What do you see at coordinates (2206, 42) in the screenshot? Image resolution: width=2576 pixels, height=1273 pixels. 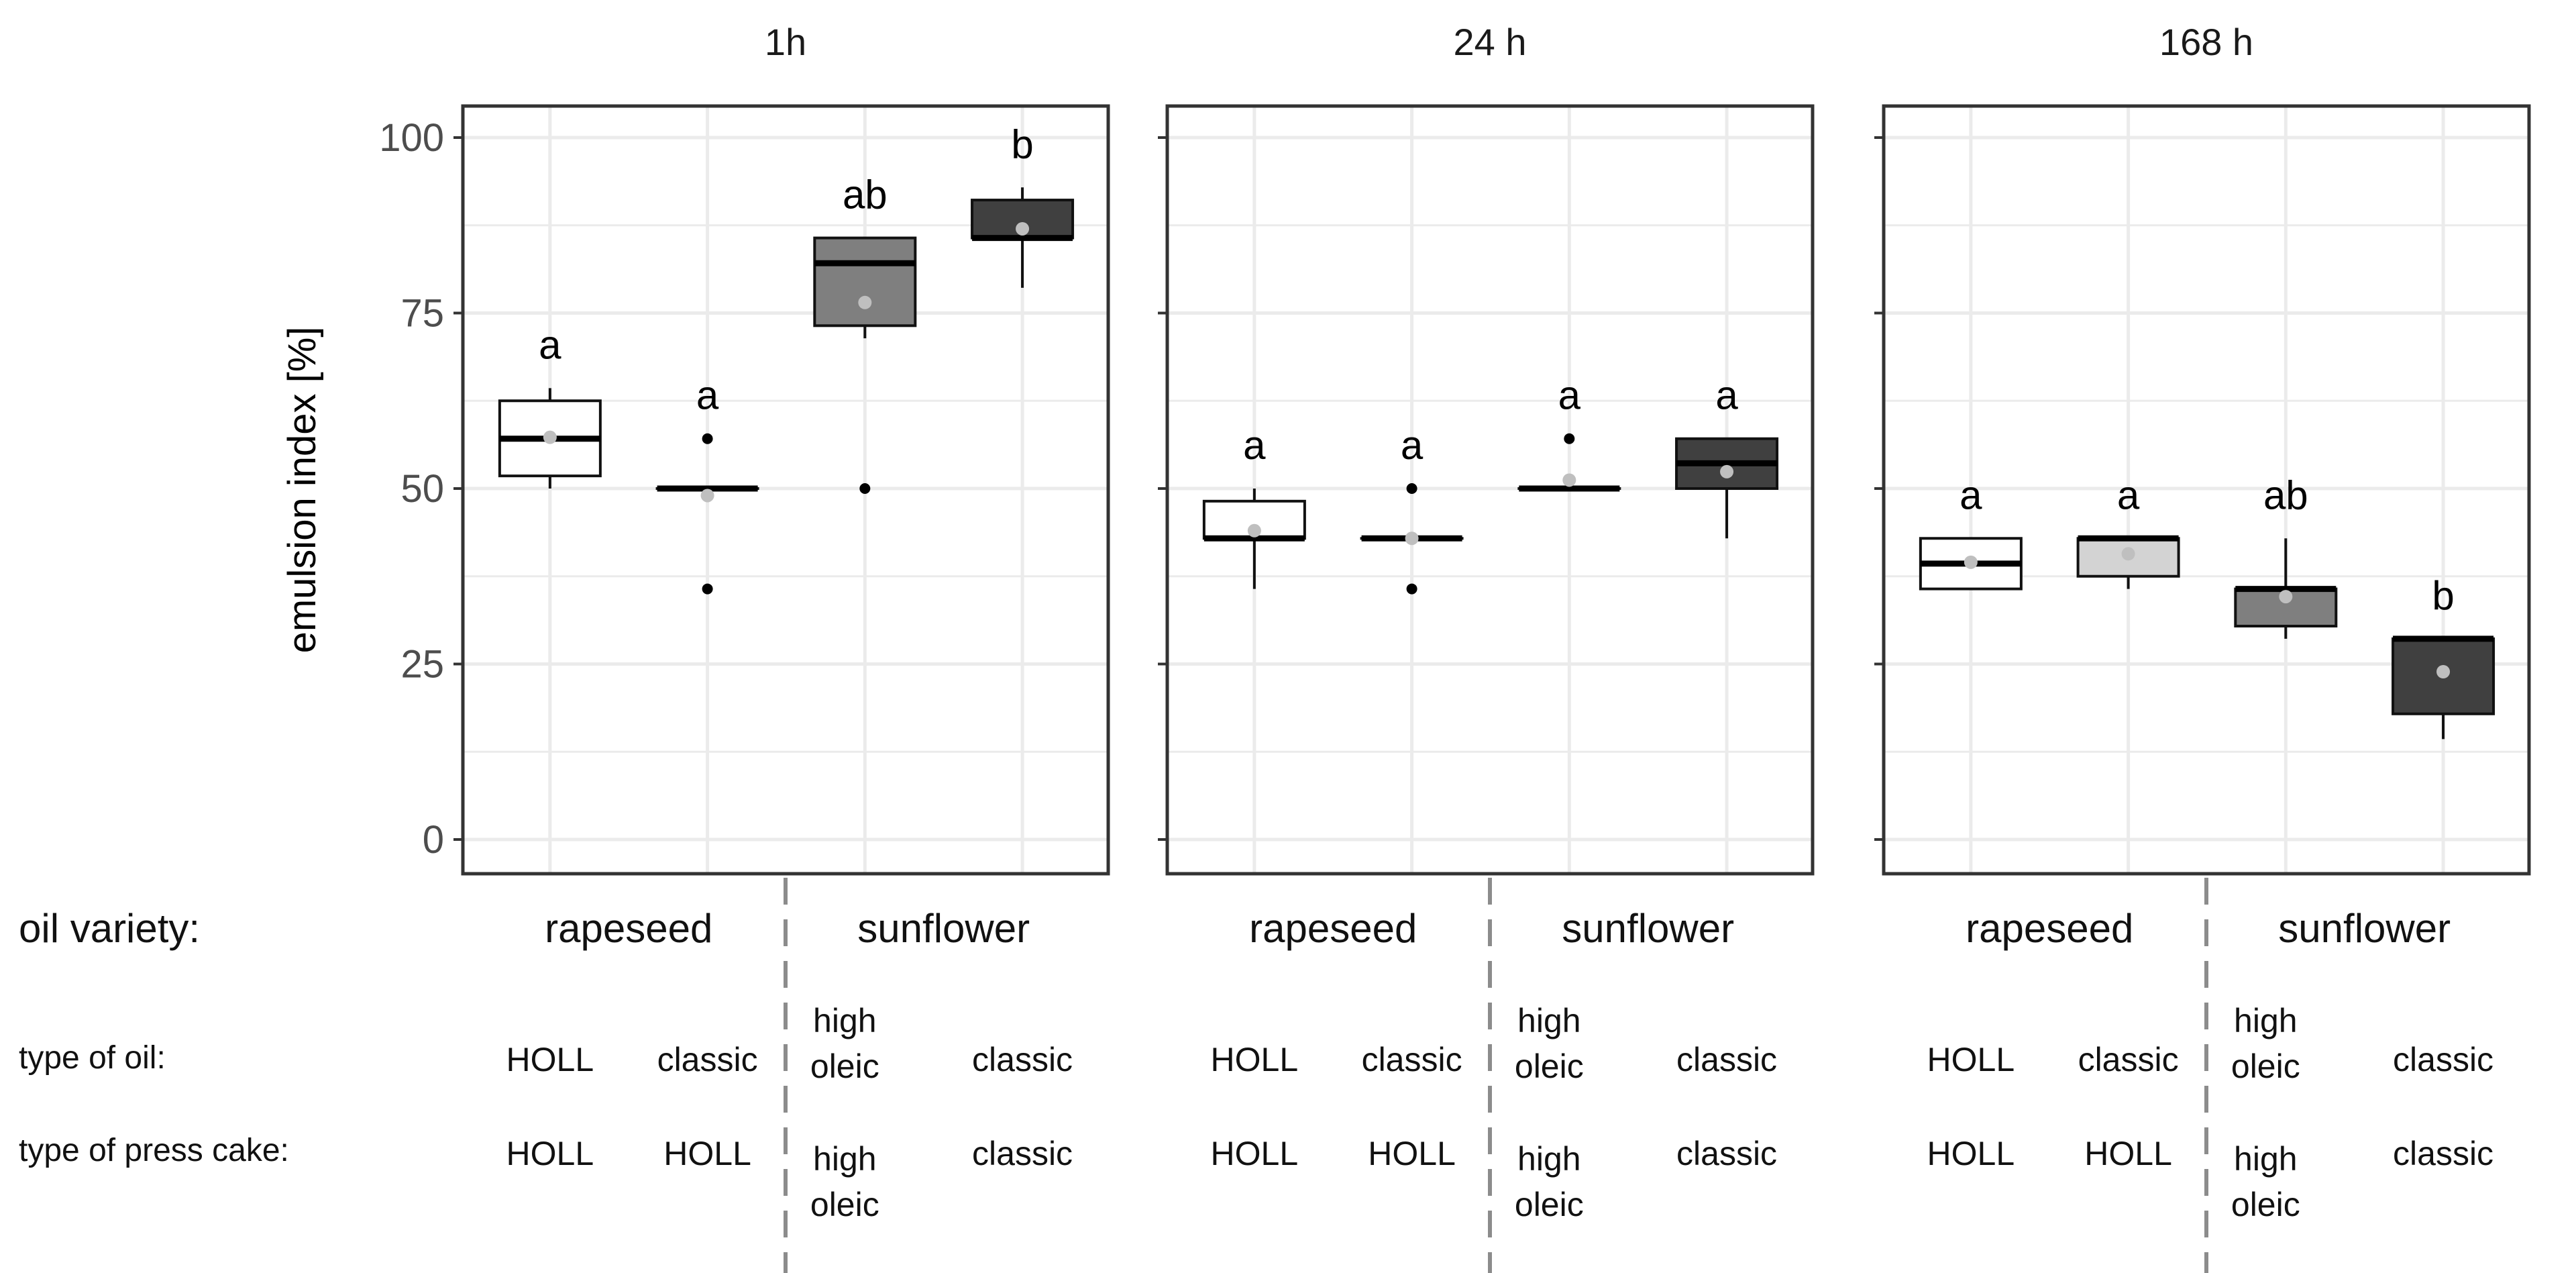 I see `facet-title: 168 h` at bounding box center [2206, 42].